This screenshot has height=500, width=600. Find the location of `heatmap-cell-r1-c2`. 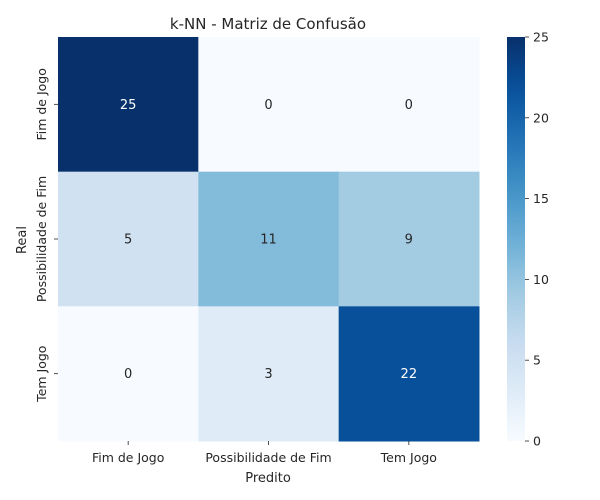

heatmap-cell-r1-c2 is located at coordinates (409, 239).